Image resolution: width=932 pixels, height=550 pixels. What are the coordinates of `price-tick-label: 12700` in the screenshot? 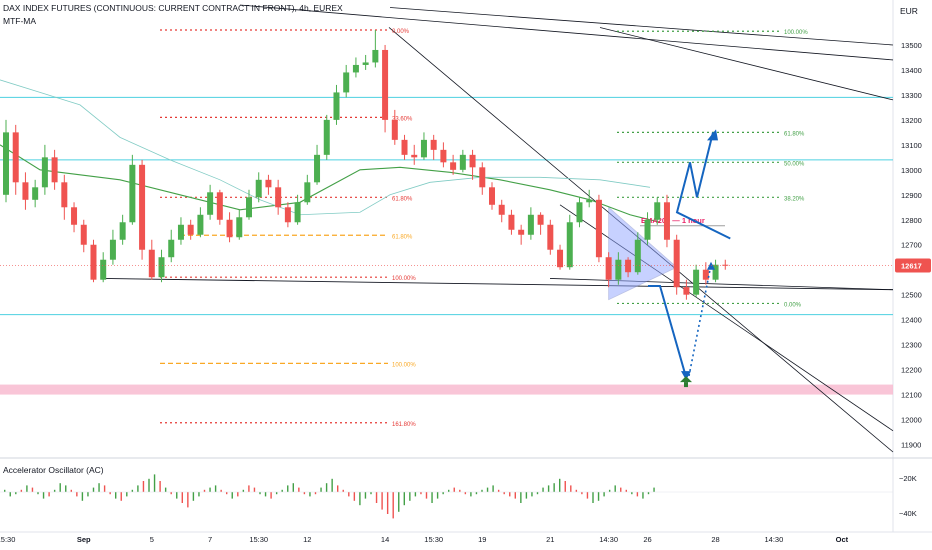 It's located at (911, 245).